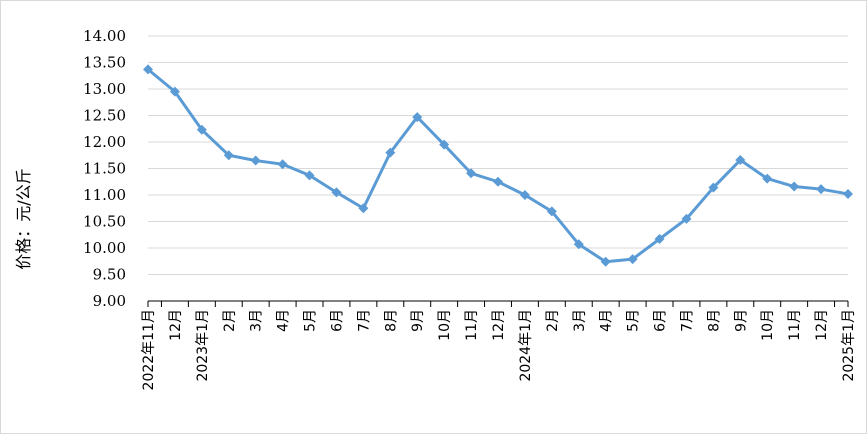 This screenshot has width=867, height=434. Describe the element at coordinates (104, 222) in the screenshot. I see `y-tick-label: 10.50` at that location.